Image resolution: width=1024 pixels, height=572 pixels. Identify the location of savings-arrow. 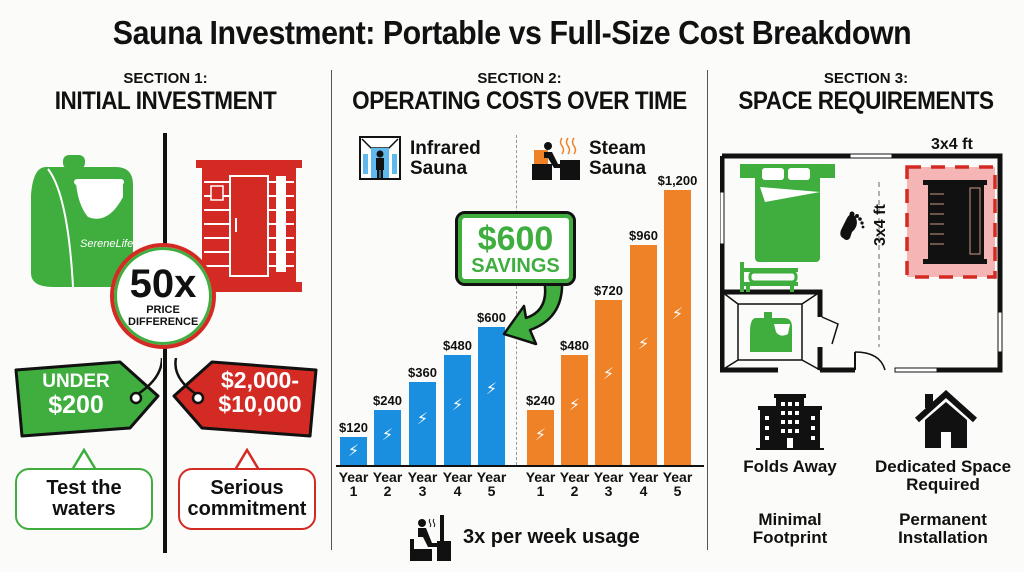
(533, 312).